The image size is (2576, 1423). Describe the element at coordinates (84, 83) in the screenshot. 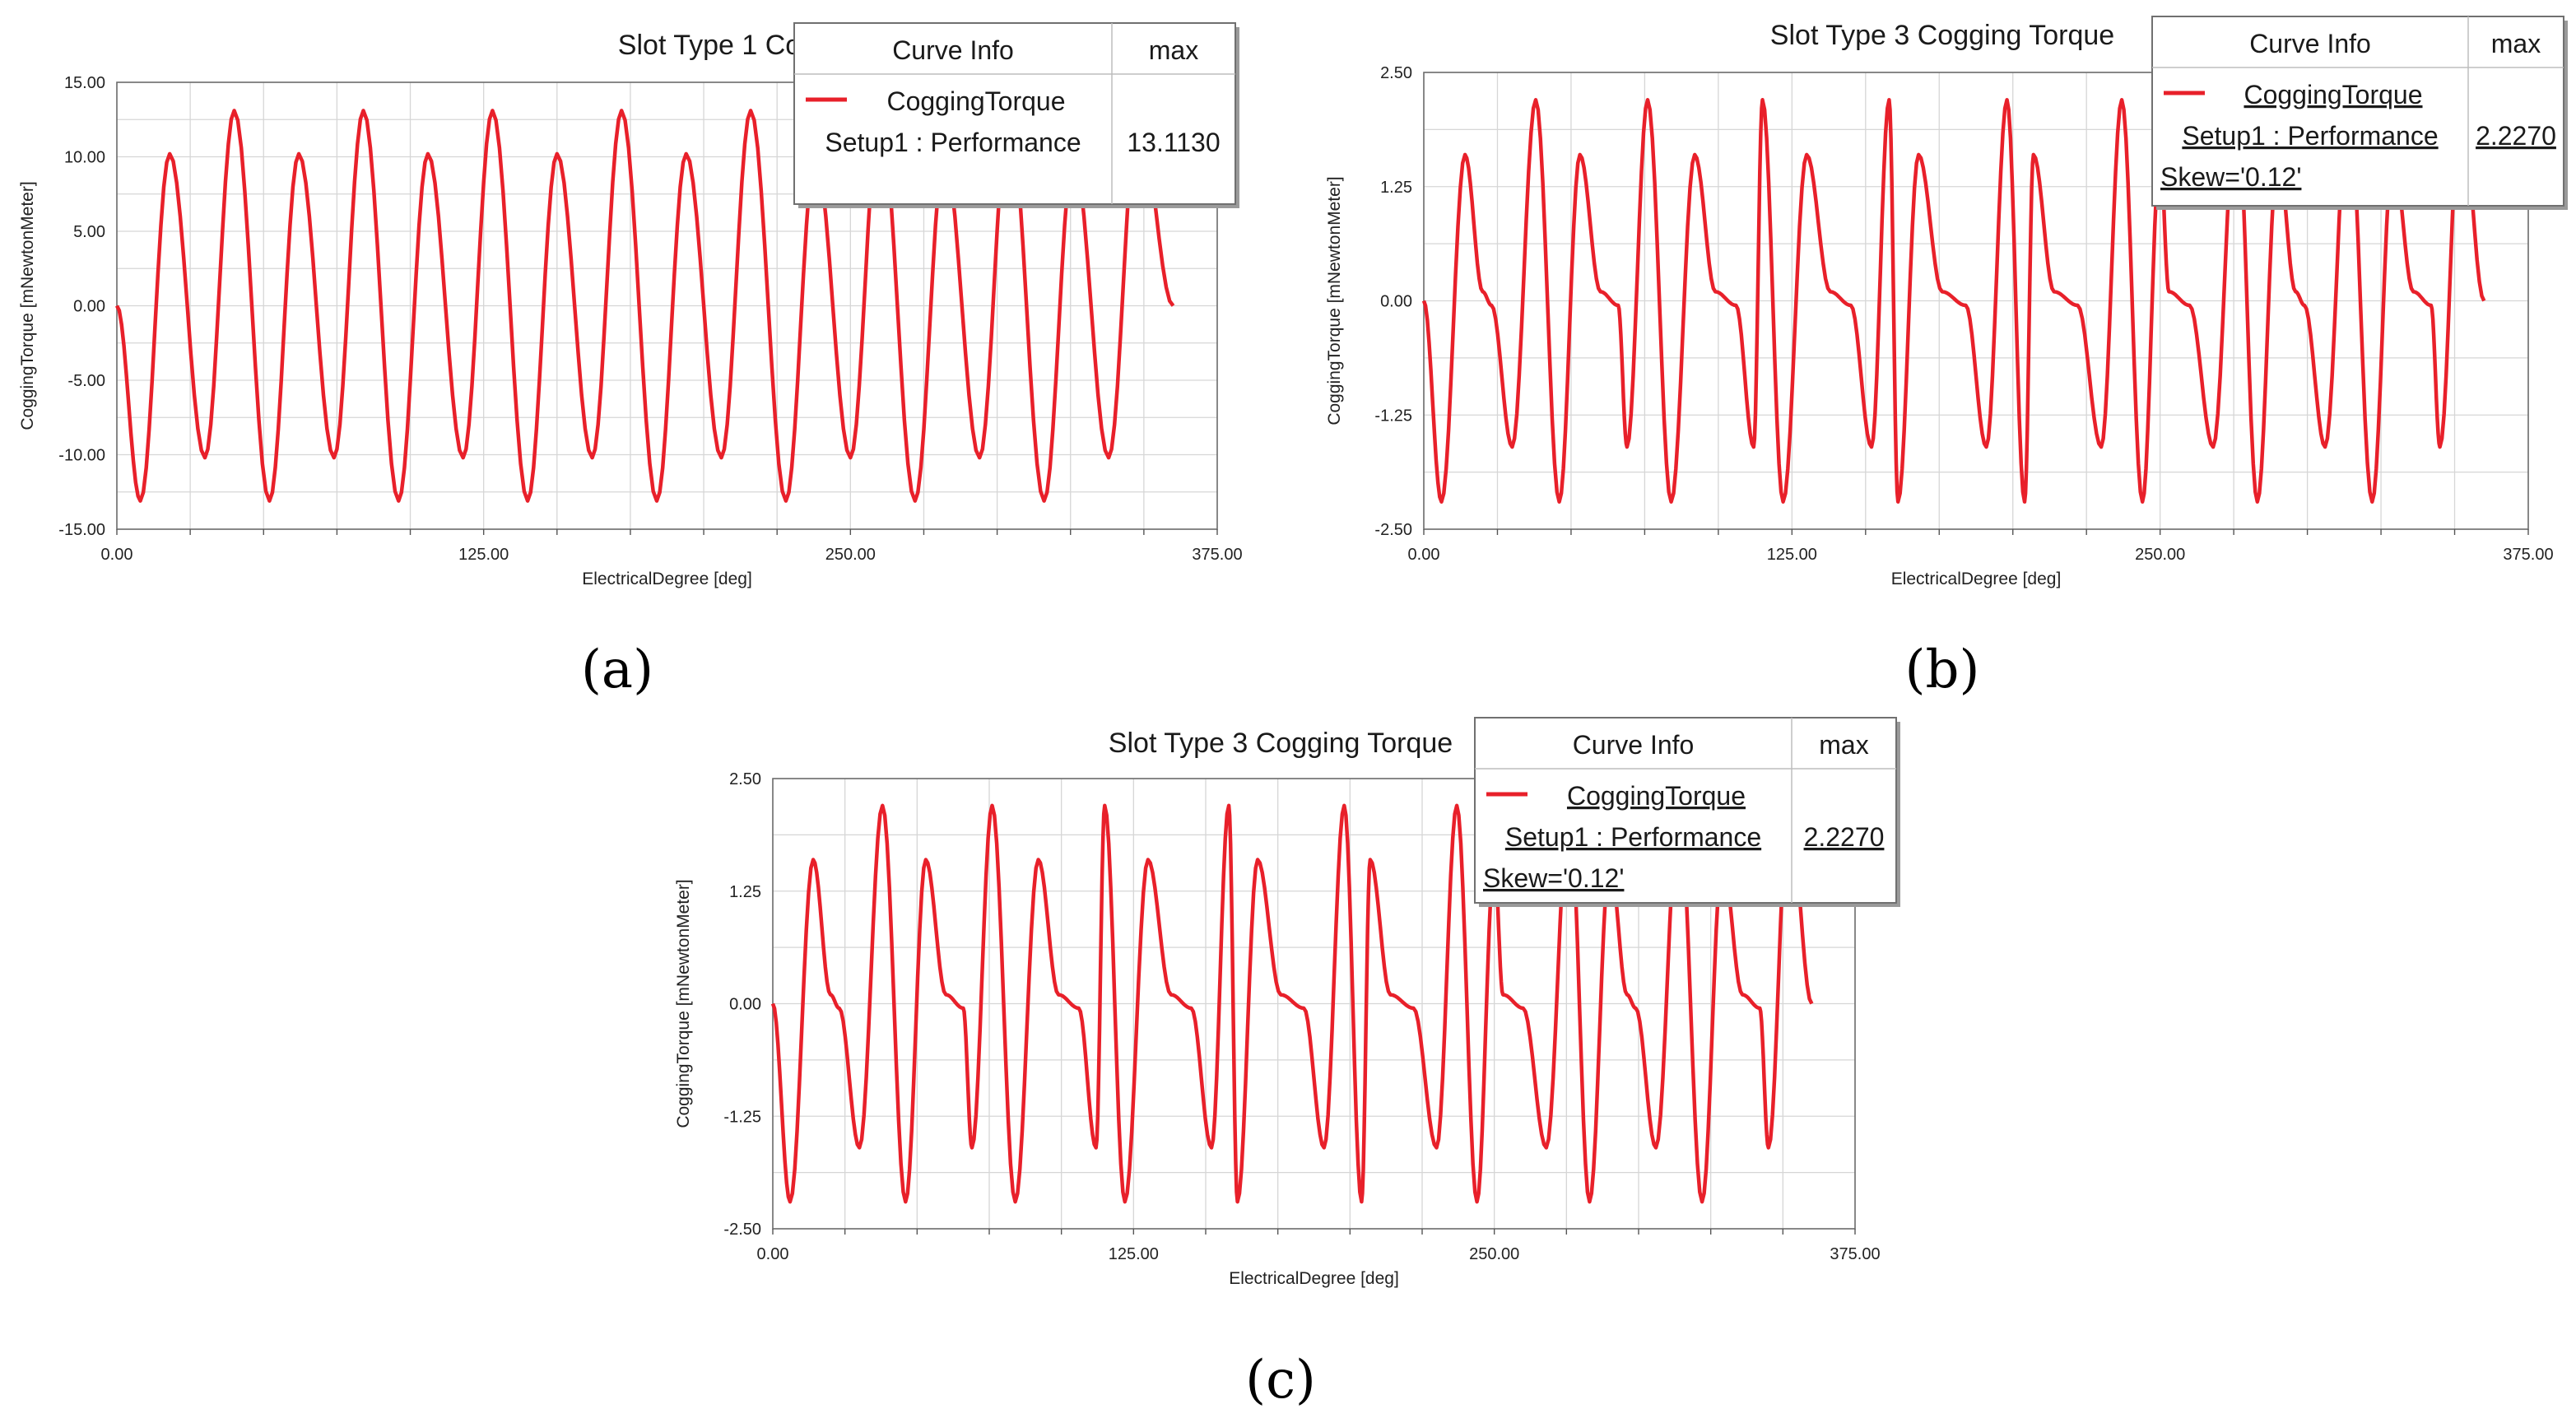

I see `y-tick-label: 15.00` at that location.